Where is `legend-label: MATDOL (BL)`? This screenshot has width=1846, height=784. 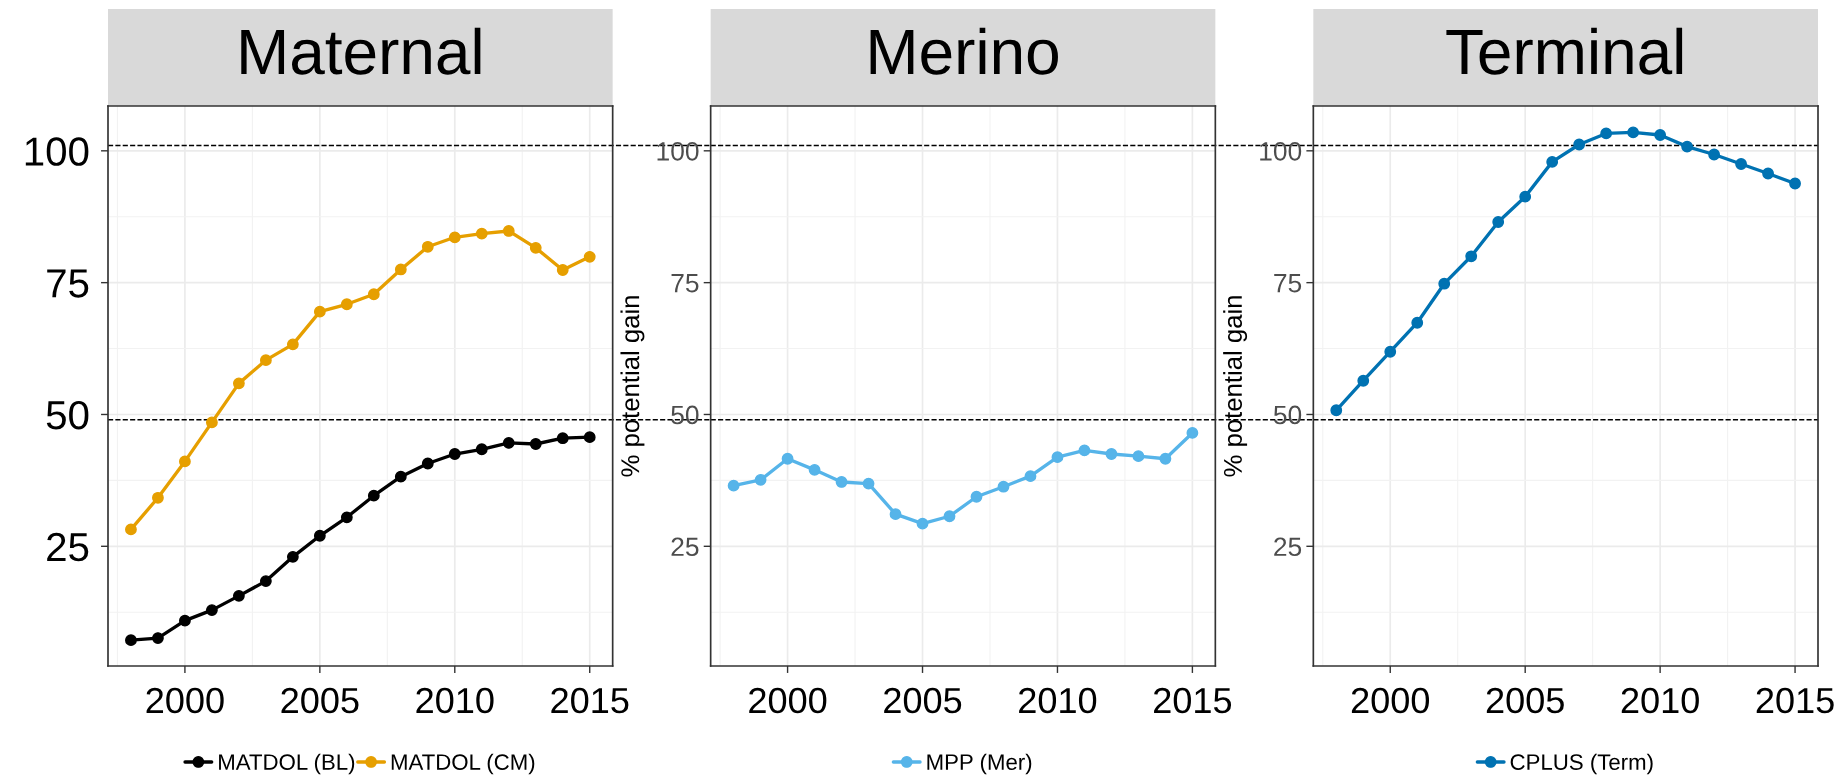
legend-label: MATDOL (BL) is located at coordinates (287, 764).